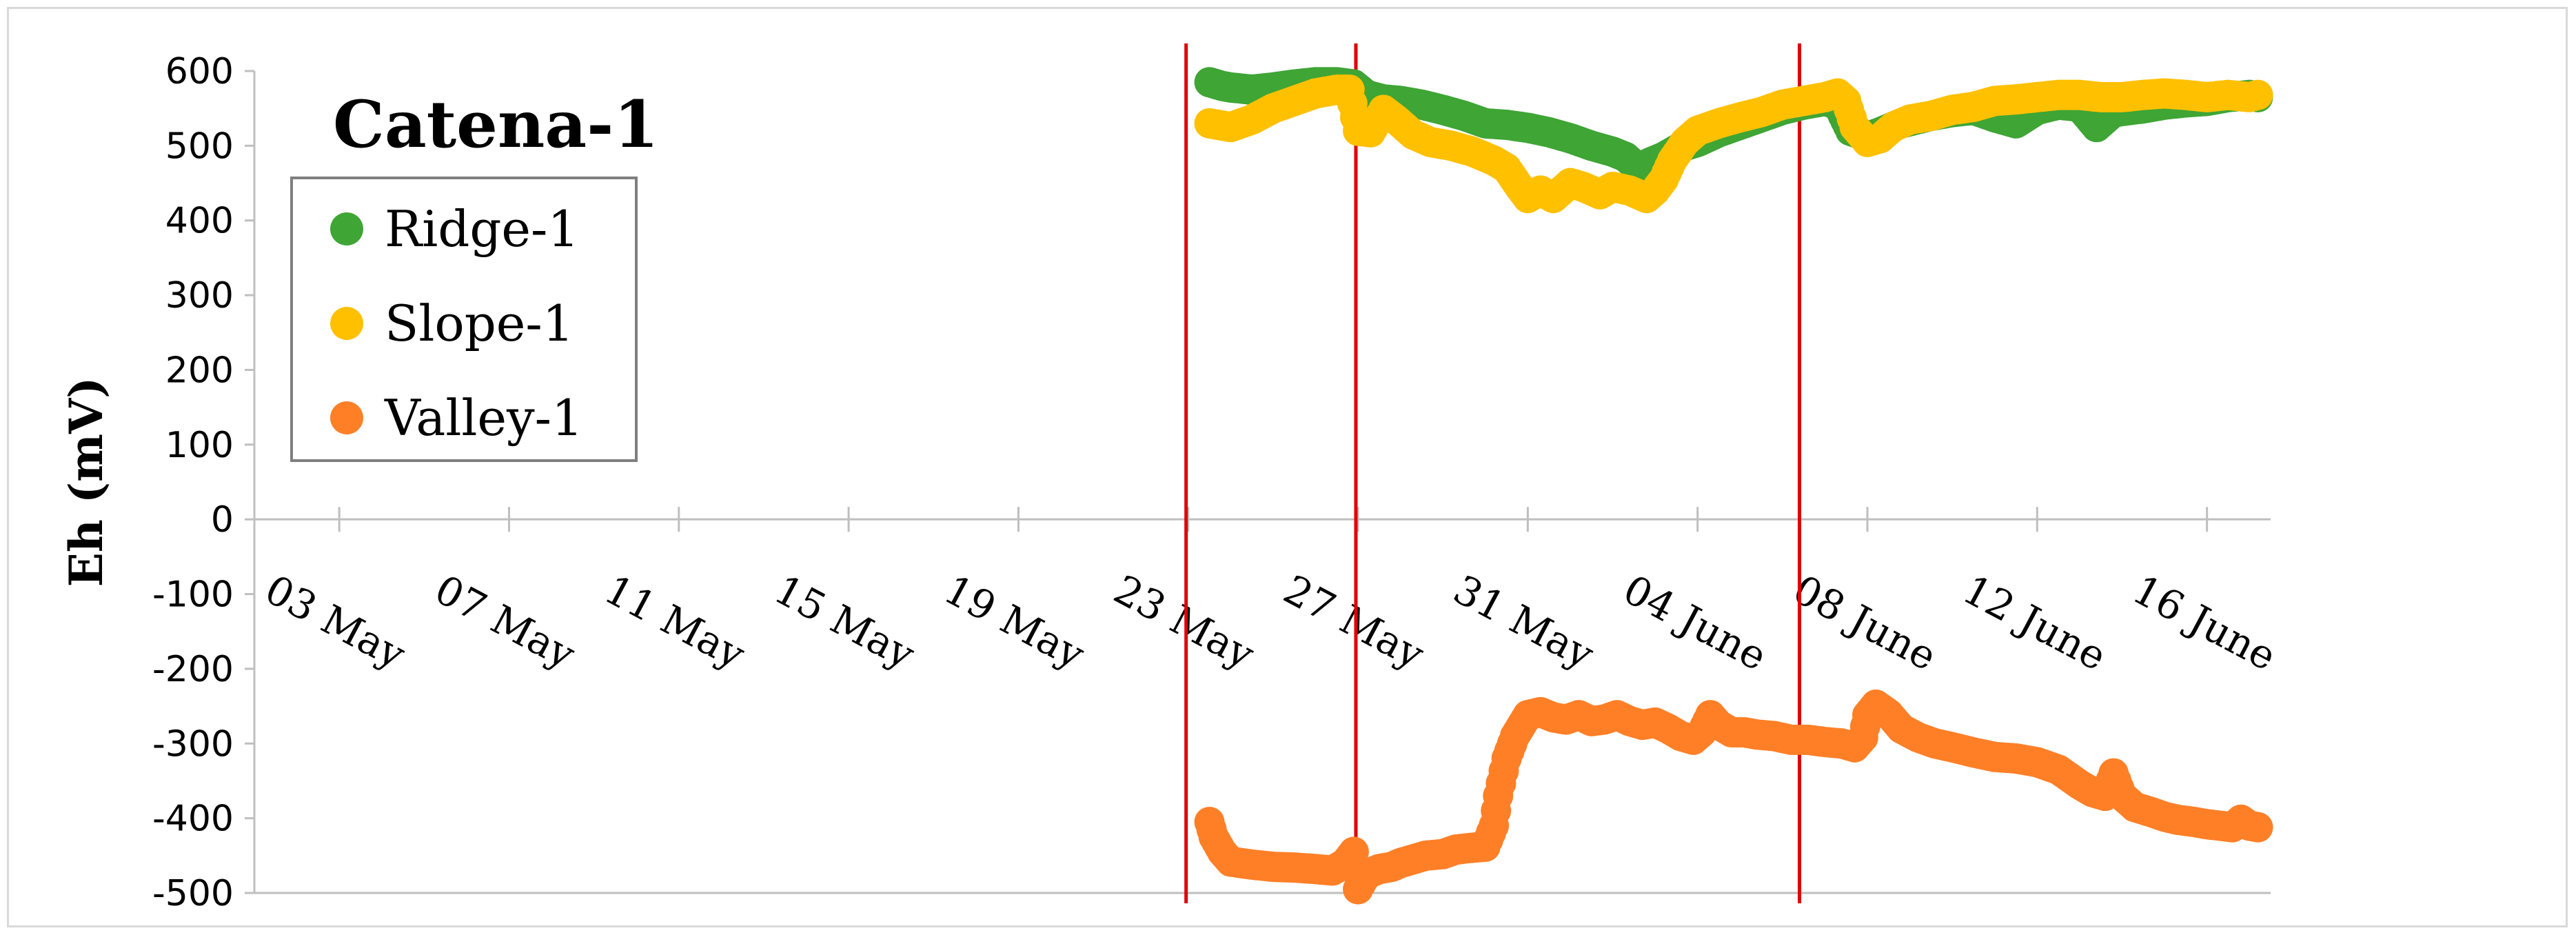 The height and width of the screenshot is (944, 2576). Describe the element at coordinates (199, 146) in the screenshot. I see `y-tick-label: 500` at that location.